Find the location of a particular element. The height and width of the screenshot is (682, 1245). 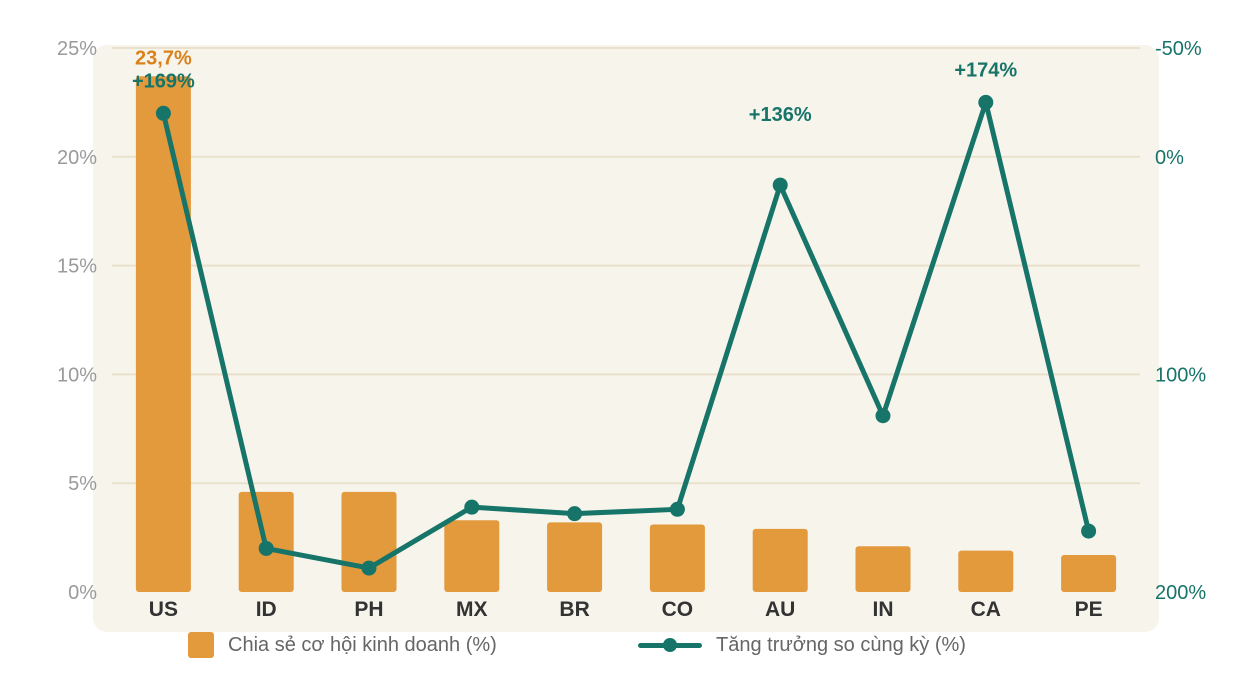

left-tick-label: 25% is located at coordinates (77, 49).